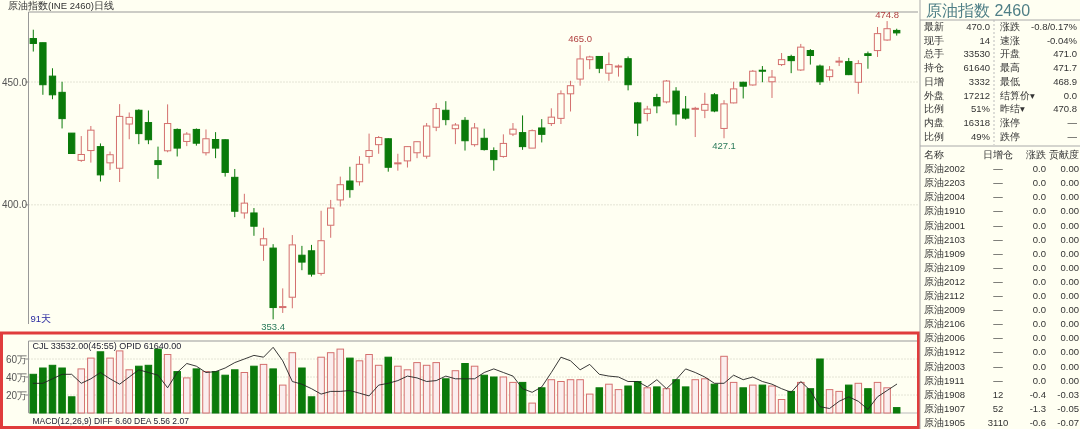 Image resolution: width=1080 pixels, height=429 pixels. Describe the element at coordinates (979, 81) in the screenshot. I see `text: 3332` at that location.